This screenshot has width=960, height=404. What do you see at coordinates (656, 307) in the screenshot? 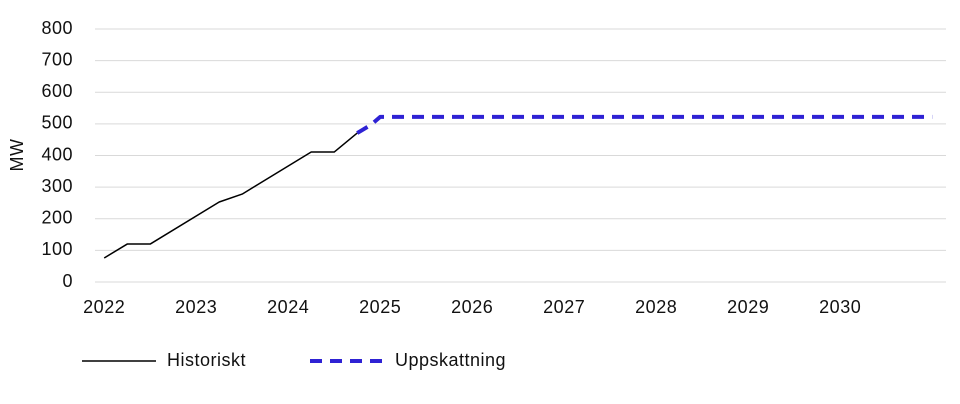
I see `x-tick-label: 2028` at bounding box center [656, 307].